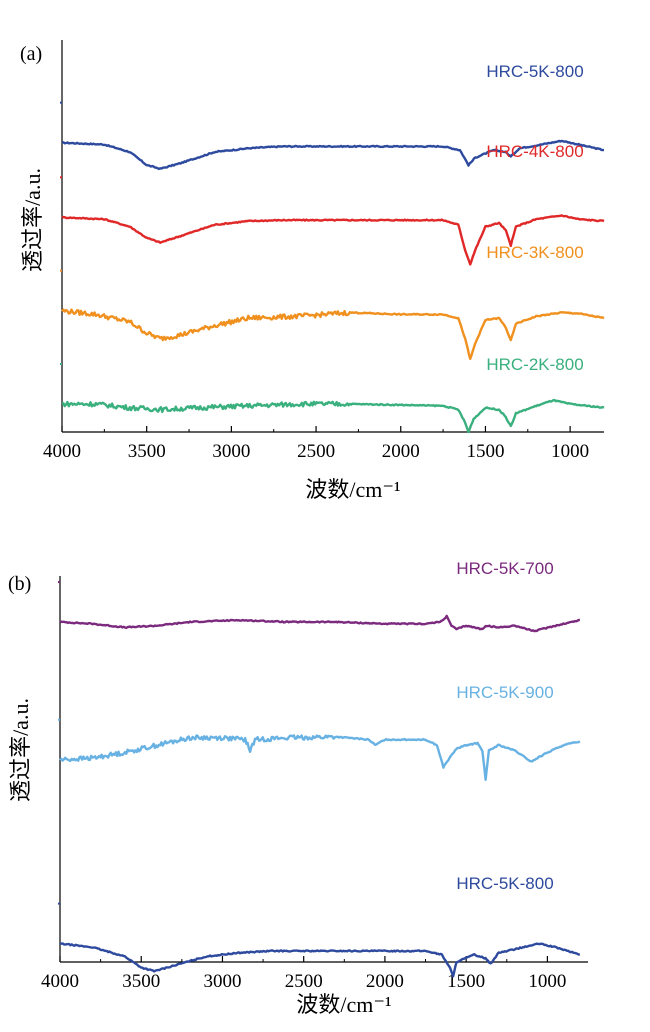 The height and width of the screenshot is (1032, 650). What do you see at coordinates (504, 692) in the screenshot?
I see `series-label: HRC-5K-900` at bounding box center [504, 692].